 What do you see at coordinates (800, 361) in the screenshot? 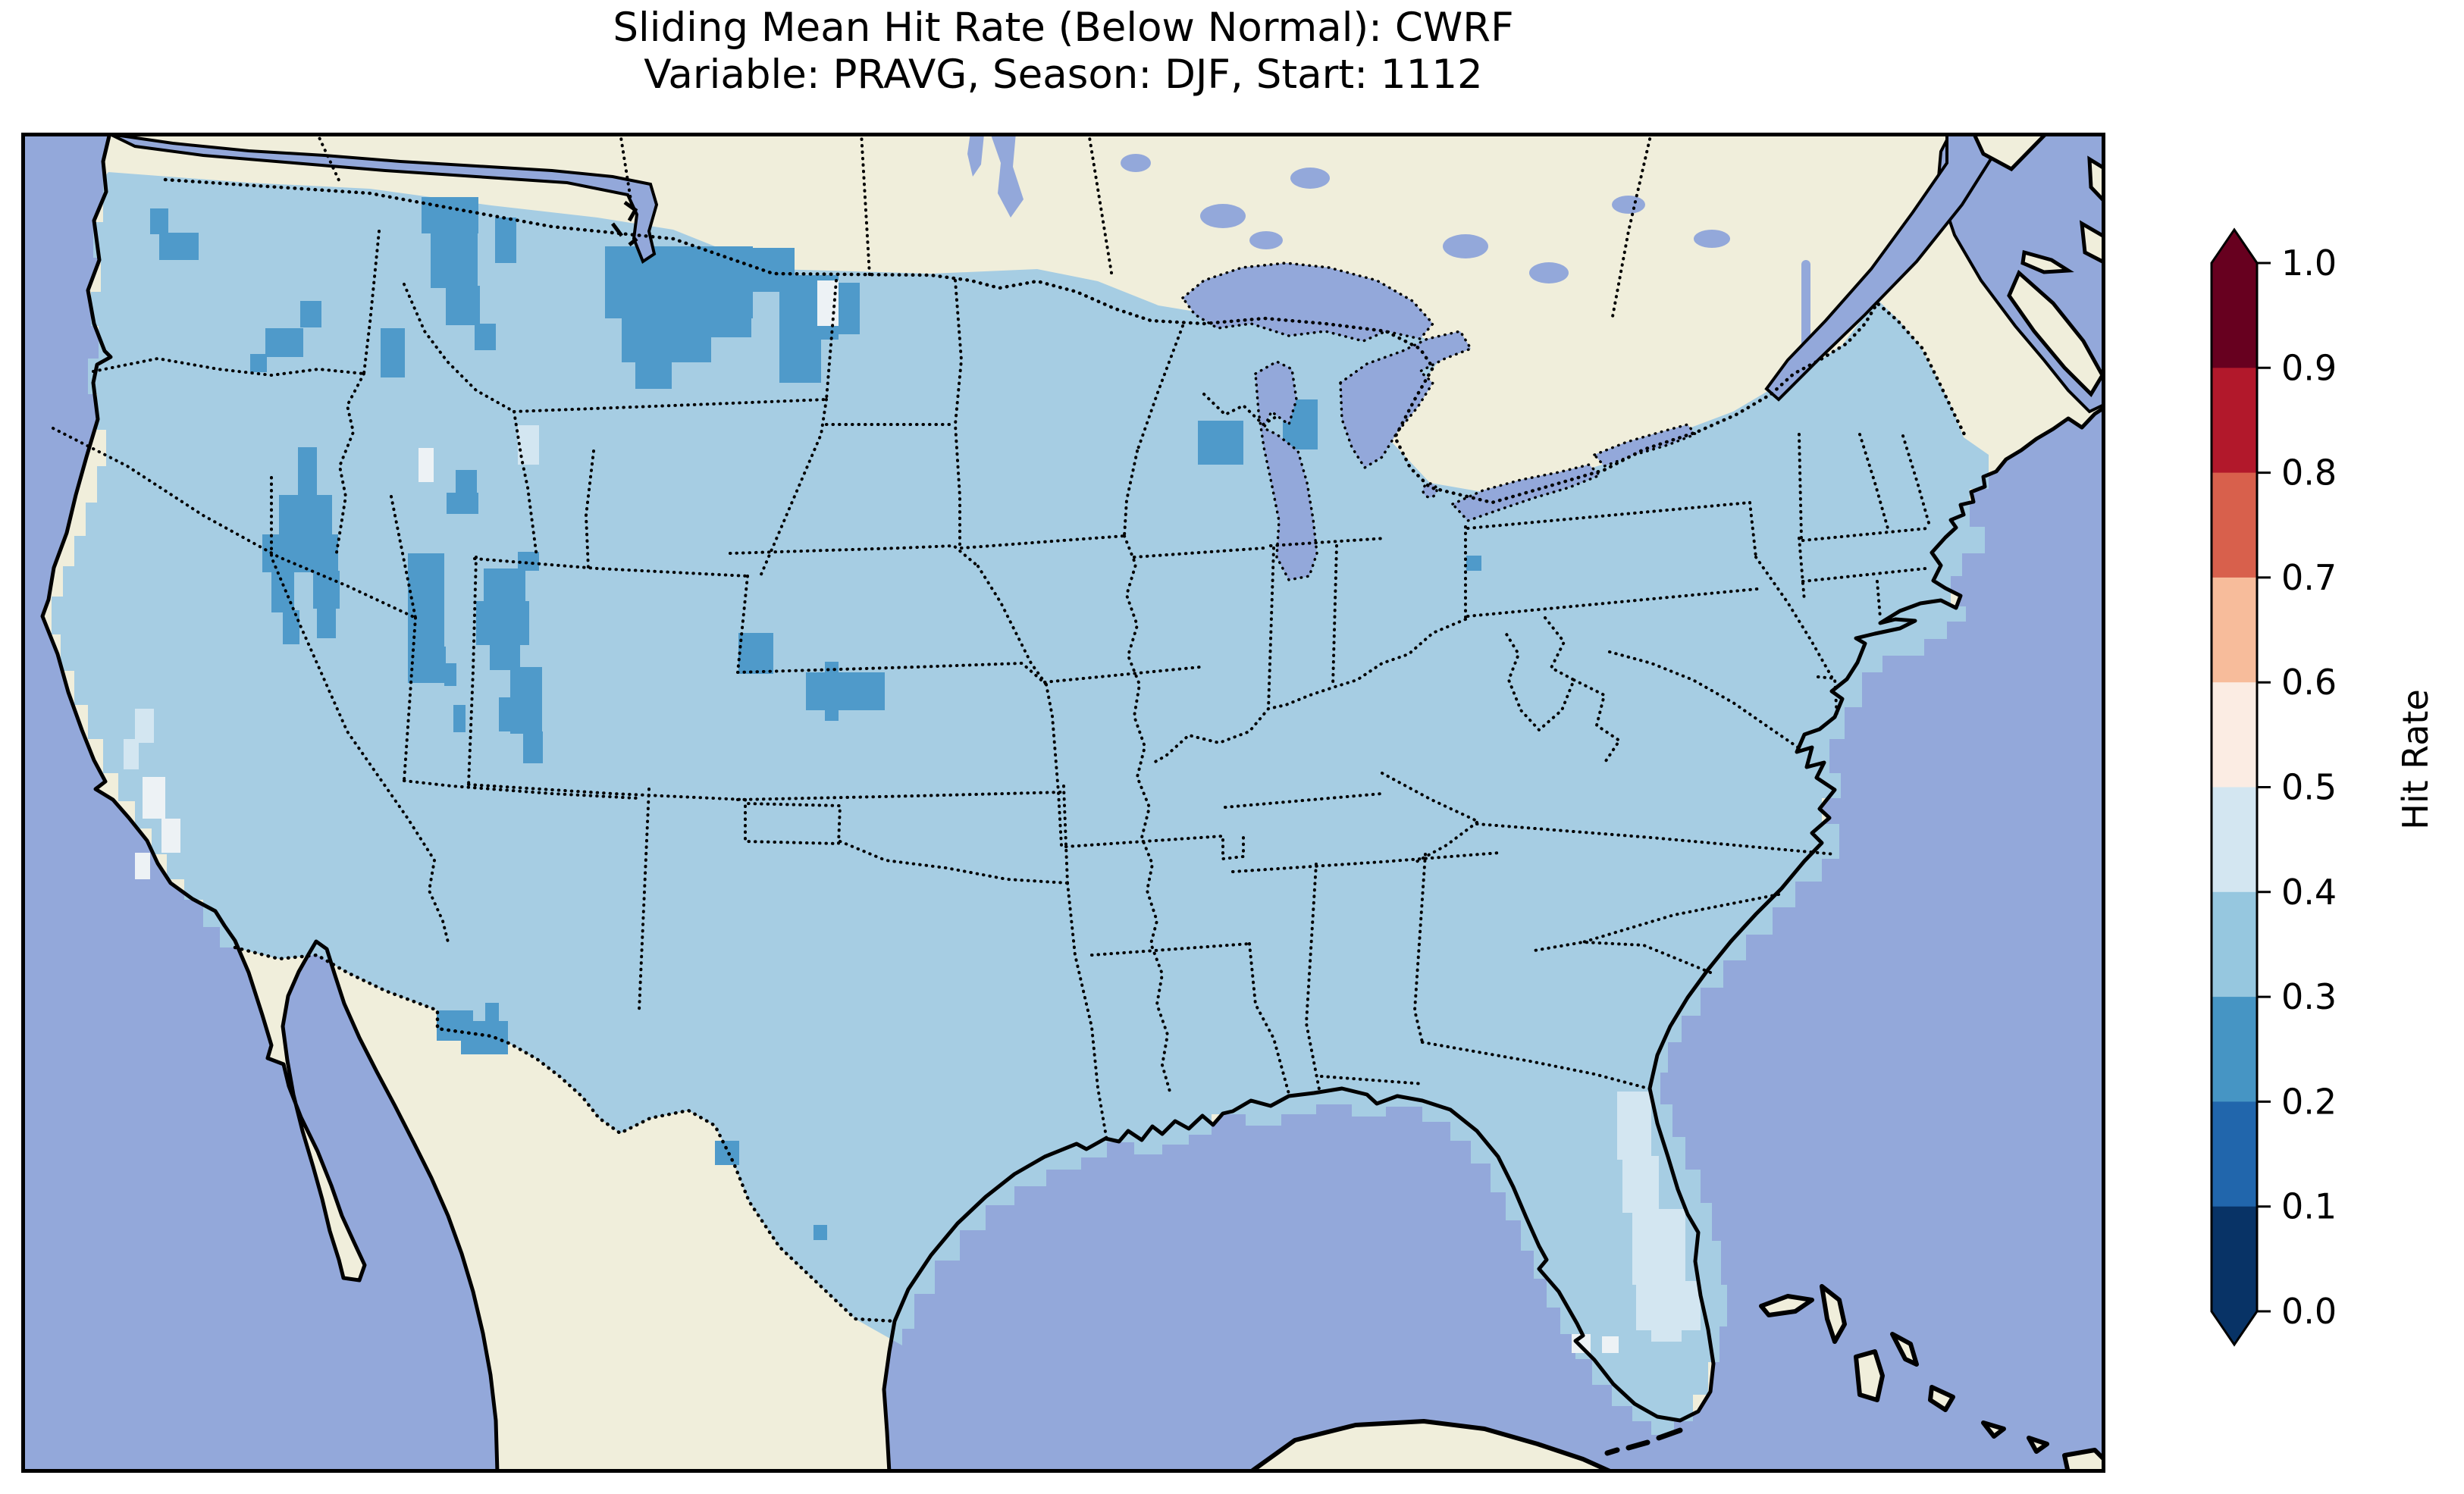
I see `grid-cell-northeast-montana-north-dakota` at bounding box center [800, 361].